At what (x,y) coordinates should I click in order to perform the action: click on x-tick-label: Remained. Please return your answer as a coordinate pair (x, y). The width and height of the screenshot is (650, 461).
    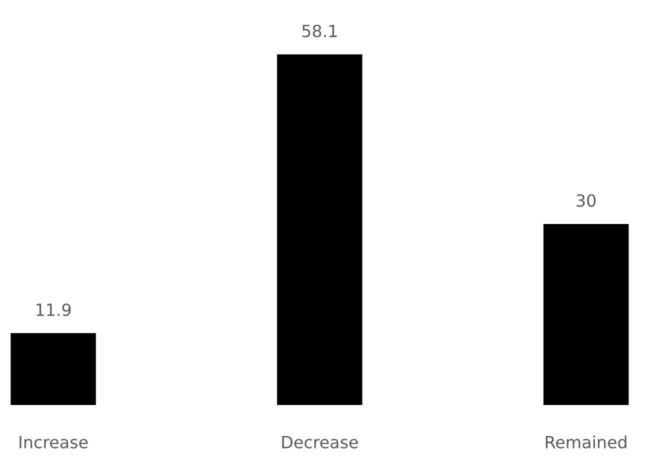
    Looking at the image, I should click on (586, 442).